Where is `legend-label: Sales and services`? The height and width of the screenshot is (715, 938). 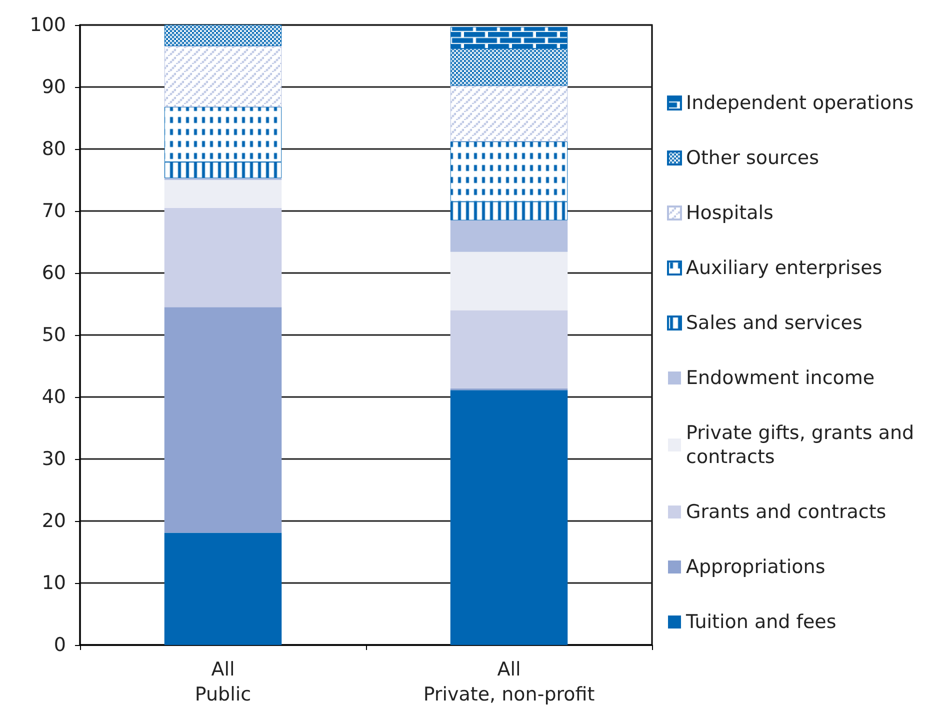
legend-label: Sales and services is located at coordinates (774, 323).